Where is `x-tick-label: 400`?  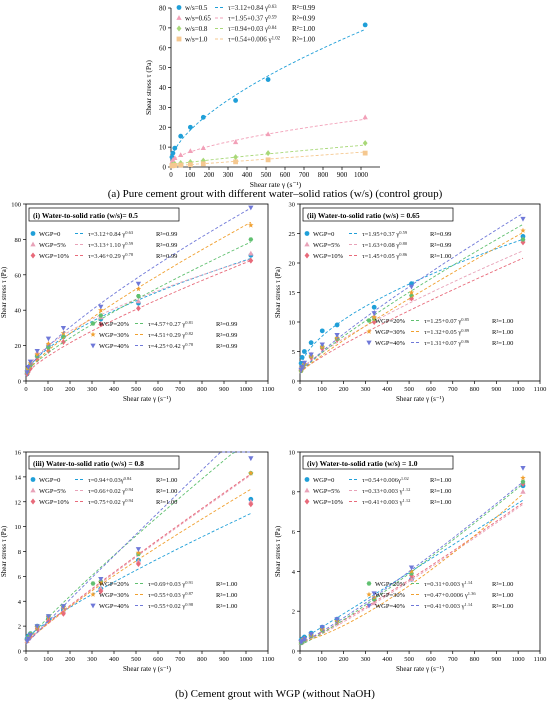 x-tick-label: 400 is located at coordinates (387, 389).